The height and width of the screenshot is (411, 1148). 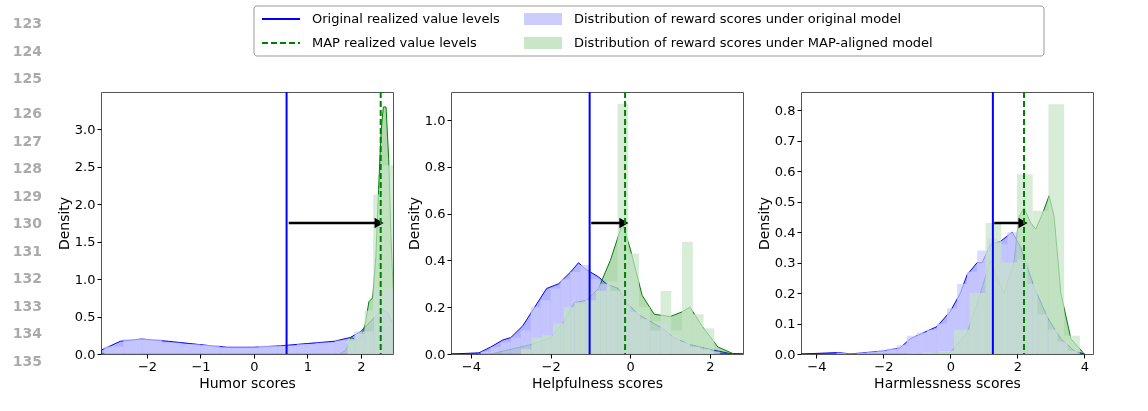 I want to click on y-tick-label: 0.1, so click(x=785, y=324).